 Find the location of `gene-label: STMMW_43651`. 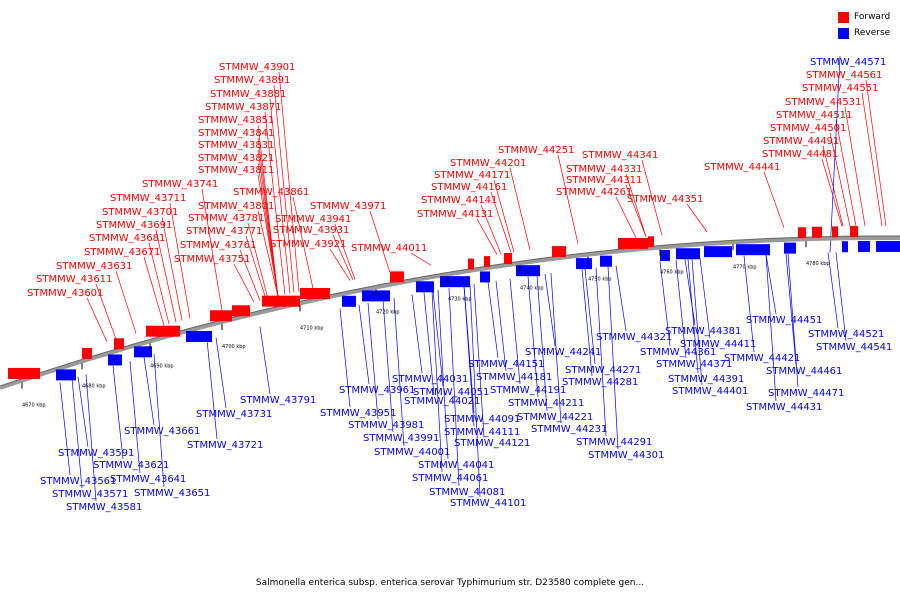

gene-label: STMMW_43651 is located at coordinates (172, 493).